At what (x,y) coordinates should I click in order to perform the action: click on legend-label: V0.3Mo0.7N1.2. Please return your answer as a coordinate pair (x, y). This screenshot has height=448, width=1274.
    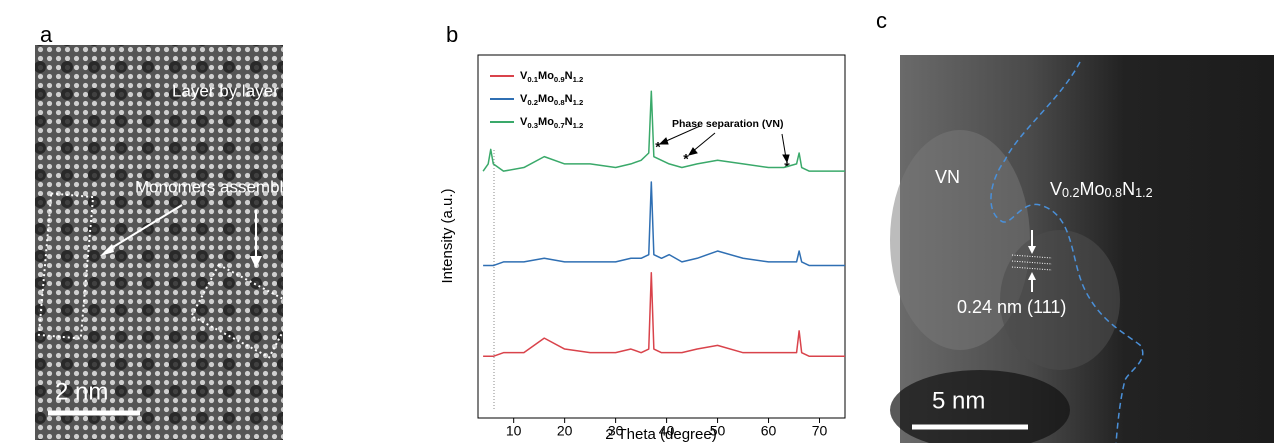
    Looking at the image, I should click on (551, 123).